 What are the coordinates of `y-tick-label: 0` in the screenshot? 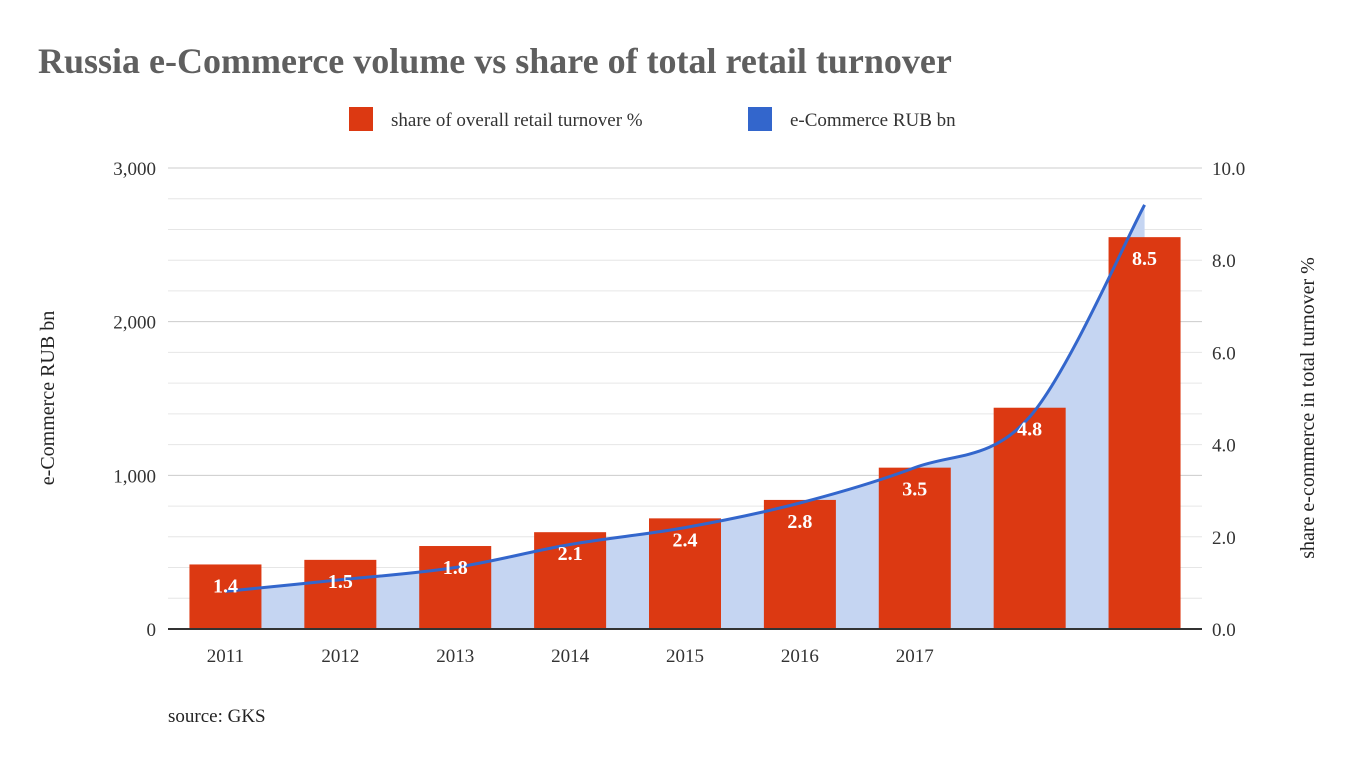 It's located at (152, 630).